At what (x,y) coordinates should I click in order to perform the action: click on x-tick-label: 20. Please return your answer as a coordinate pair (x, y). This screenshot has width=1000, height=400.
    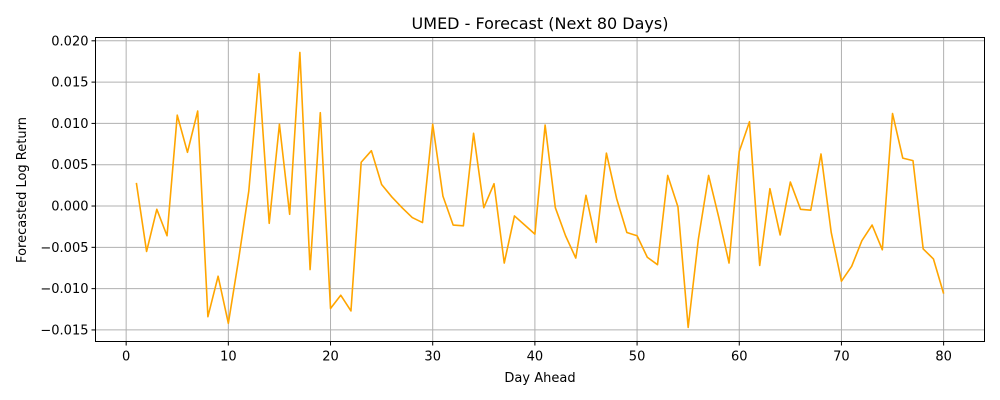
    Looking at the image, I should click on (330, 357).